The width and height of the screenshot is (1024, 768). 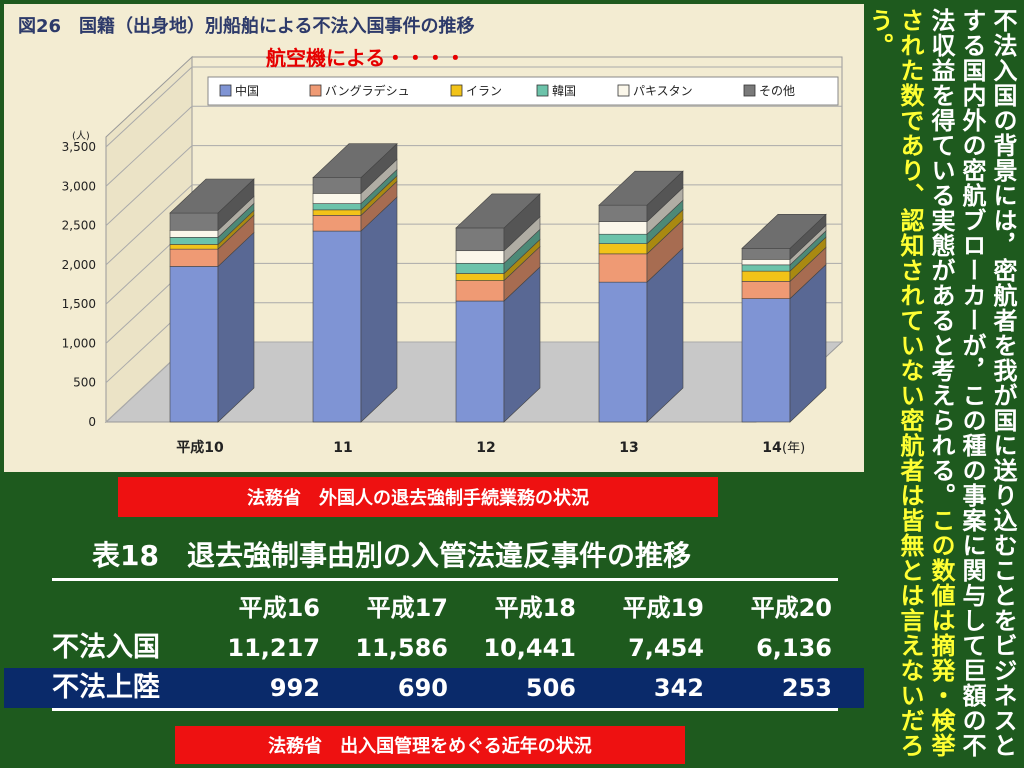 What do you see at coordinates (366, 58) in the screenshot?
I see `chart-subtitle: 航空機による・・・・` at bounding box center [366, 58].